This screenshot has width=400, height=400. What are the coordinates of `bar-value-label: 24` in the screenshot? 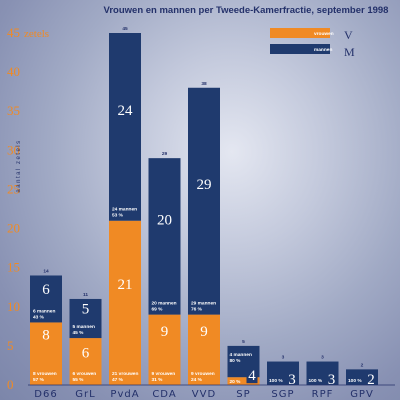 It's located at (126, 111).